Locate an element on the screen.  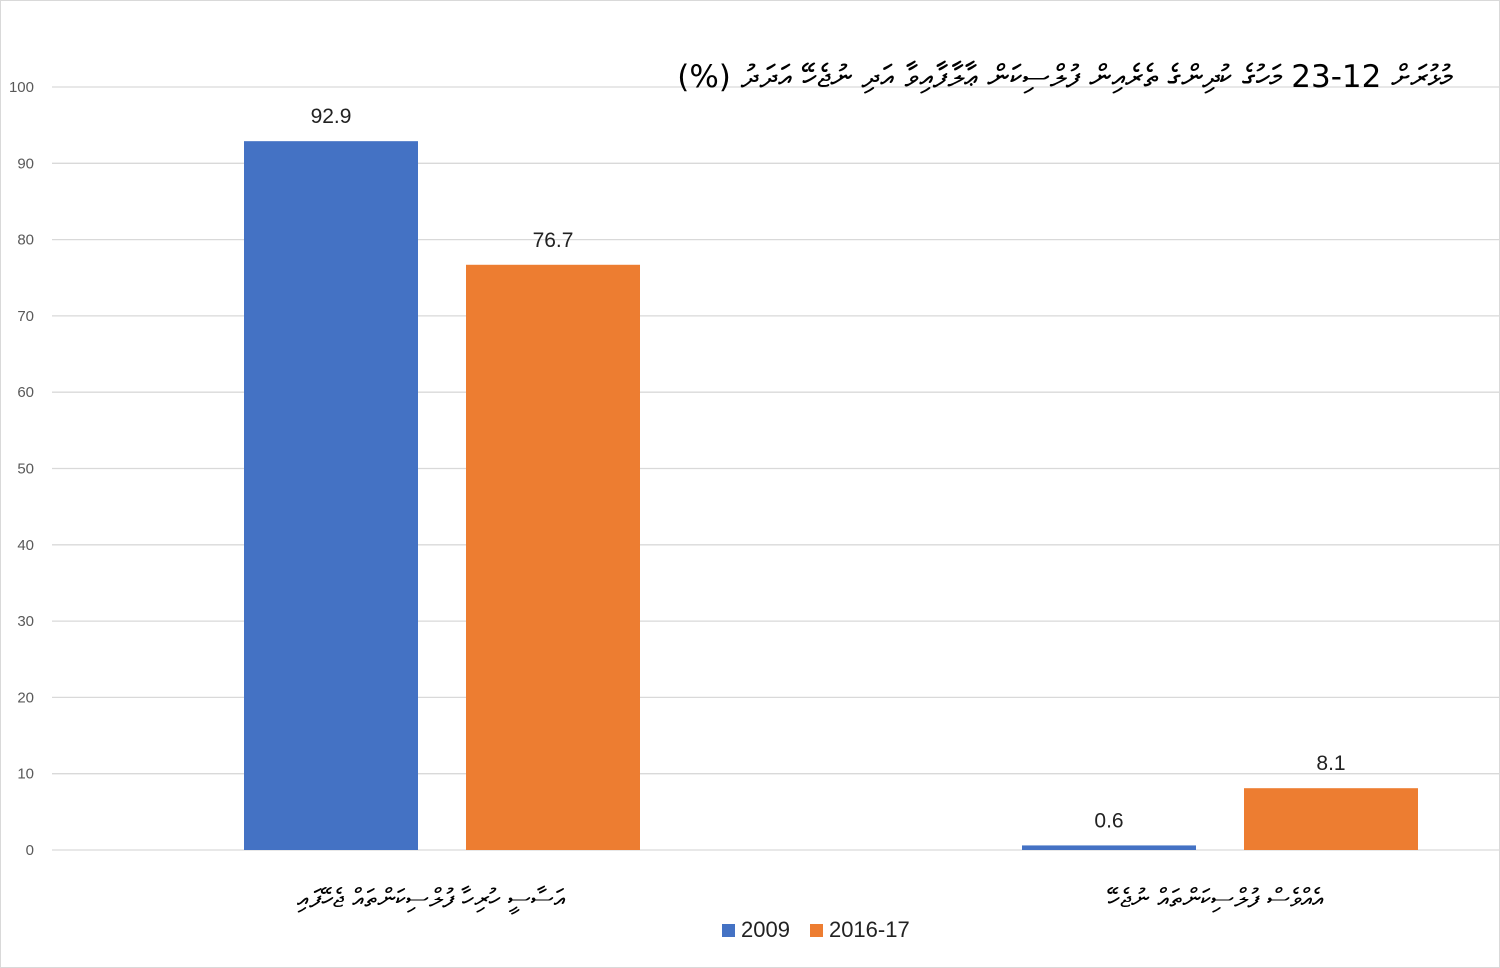
bar-2016-17-cat1 is located at coordinates (553, 557).